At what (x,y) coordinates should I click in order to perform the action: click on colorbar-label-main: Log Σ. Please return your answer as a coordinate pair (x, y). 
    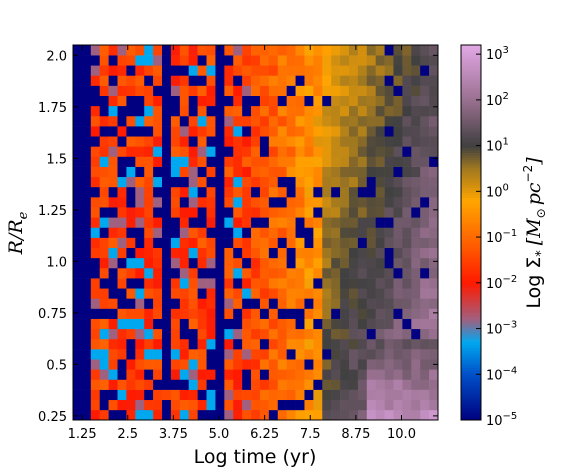
    Looking at the image, I should click on (534, 283).